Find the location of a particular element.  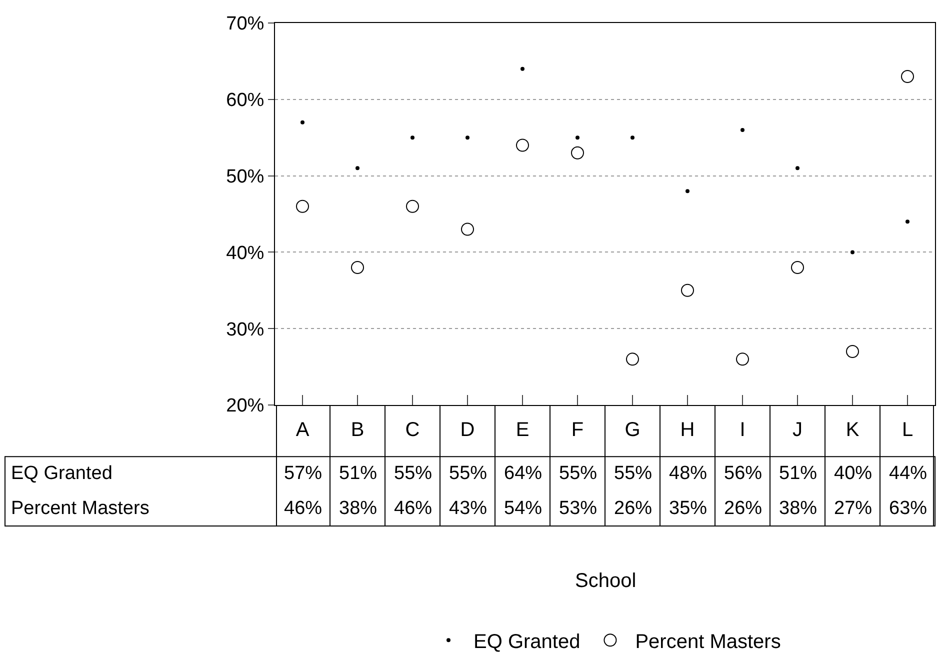

data-label: 54% is located at coordinates (523, 508).